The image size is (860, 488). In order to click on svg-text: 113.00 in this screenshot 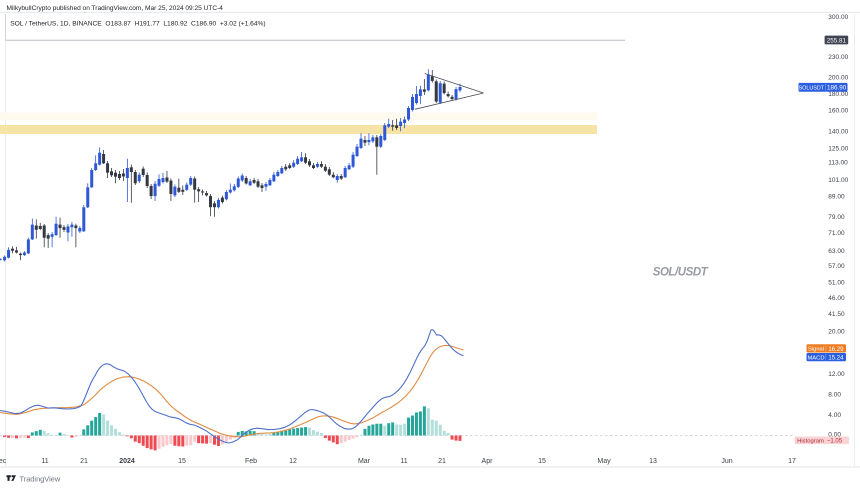, I will do `click(838, 163)`.